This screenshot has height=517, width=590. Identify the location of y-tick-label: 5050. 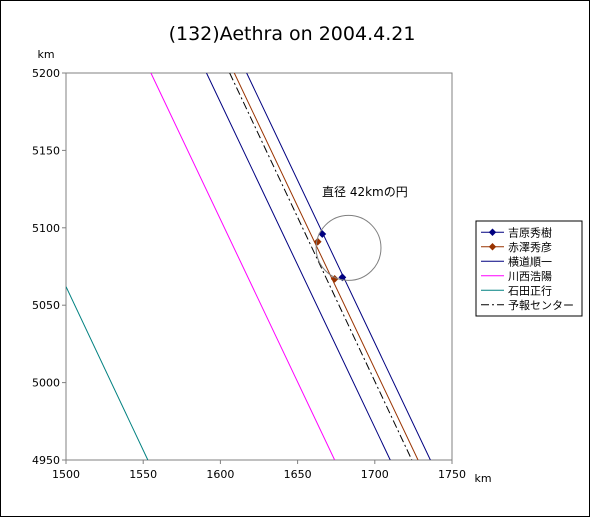
(46, 305).